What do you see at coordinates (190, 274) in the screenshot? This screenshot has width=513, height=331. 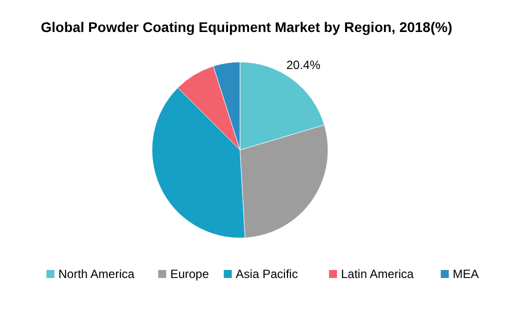 I see `legend-label: Europe` at bounding box center [190, 274].